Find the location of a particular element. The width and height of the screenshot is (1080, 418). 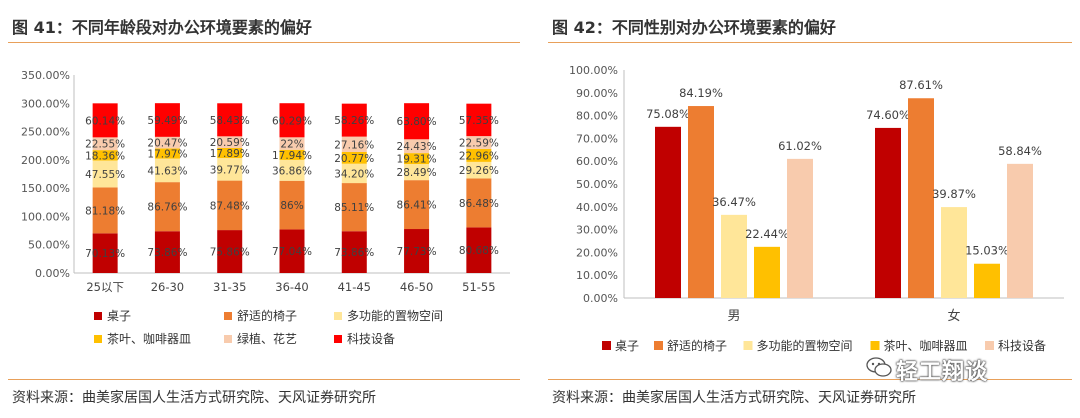

data-label: 39.77% is located at coordinates (230, 170).